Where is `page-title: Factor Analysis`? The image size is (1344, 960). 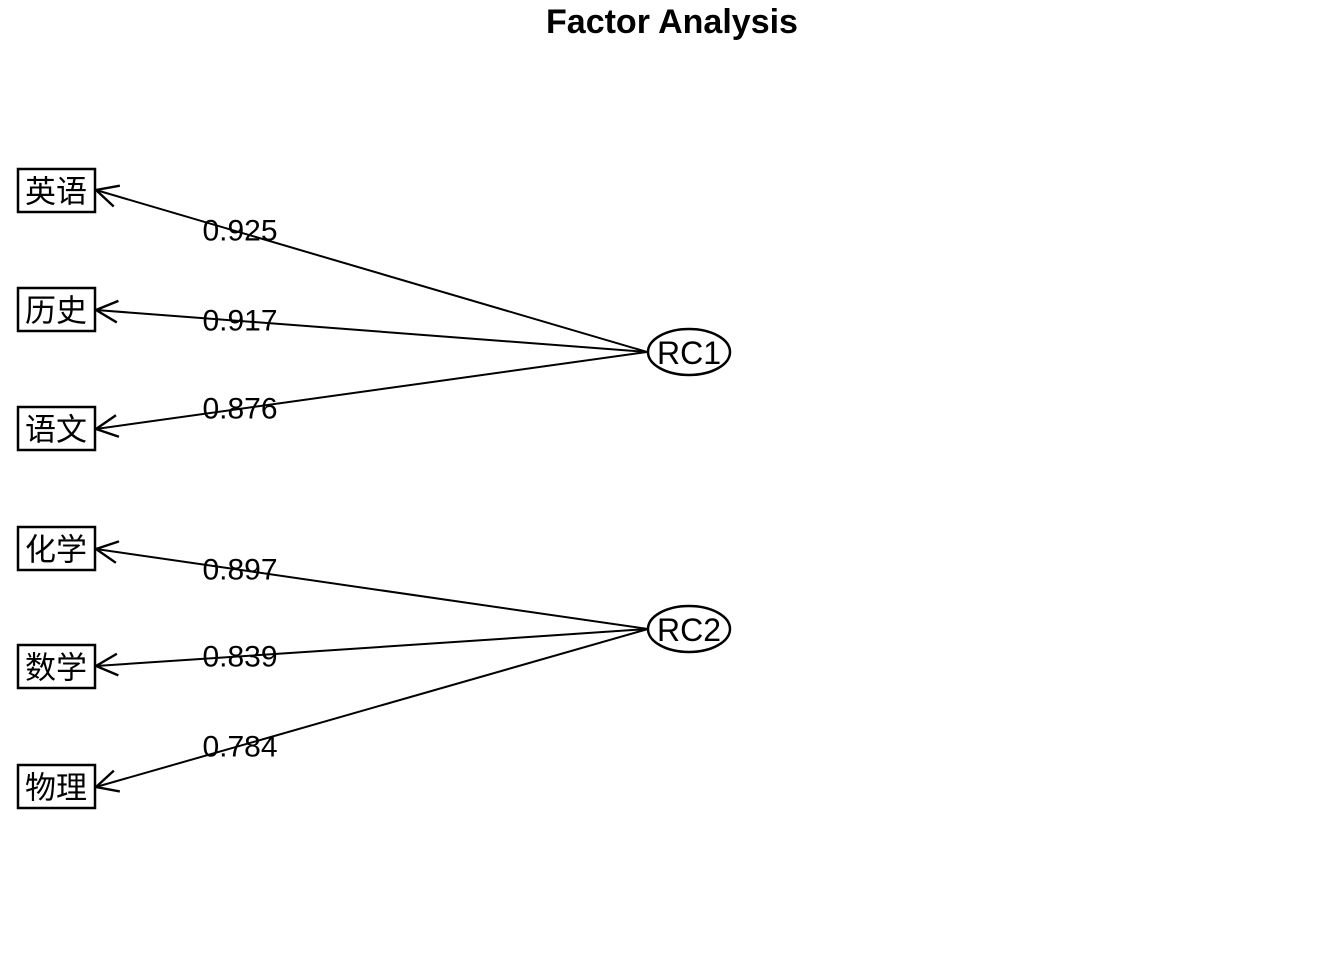
page-title: Factor Analysis is located at coordinates (672, 22).